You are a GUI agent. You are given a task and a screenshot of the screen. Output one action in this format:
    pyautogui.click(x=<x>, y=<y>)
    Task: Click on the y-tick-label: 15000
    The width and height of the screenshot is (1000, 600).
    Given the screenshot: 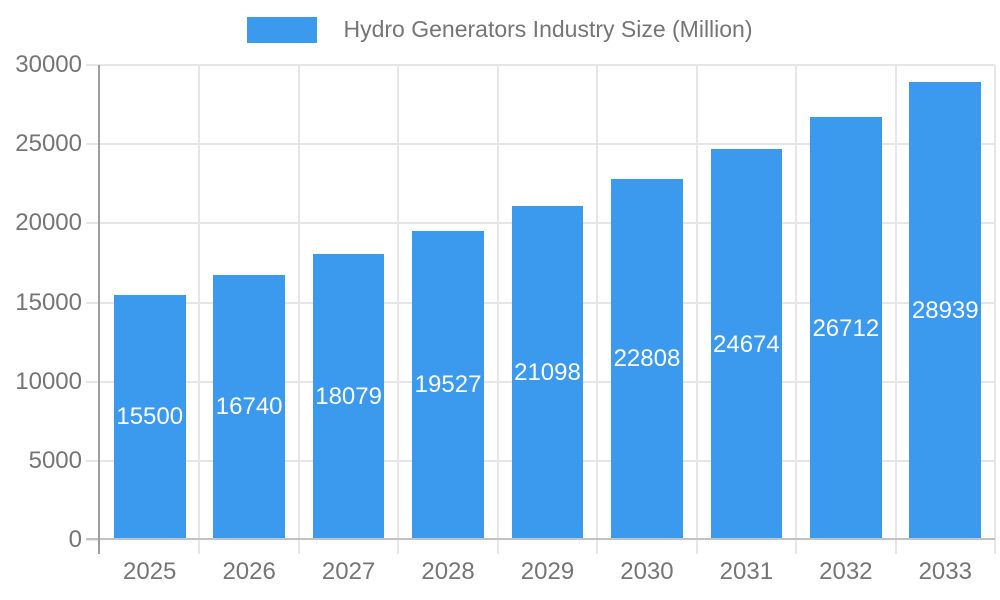 What is the action you would take?
    pyautogui.click(x=48, y=302)
    